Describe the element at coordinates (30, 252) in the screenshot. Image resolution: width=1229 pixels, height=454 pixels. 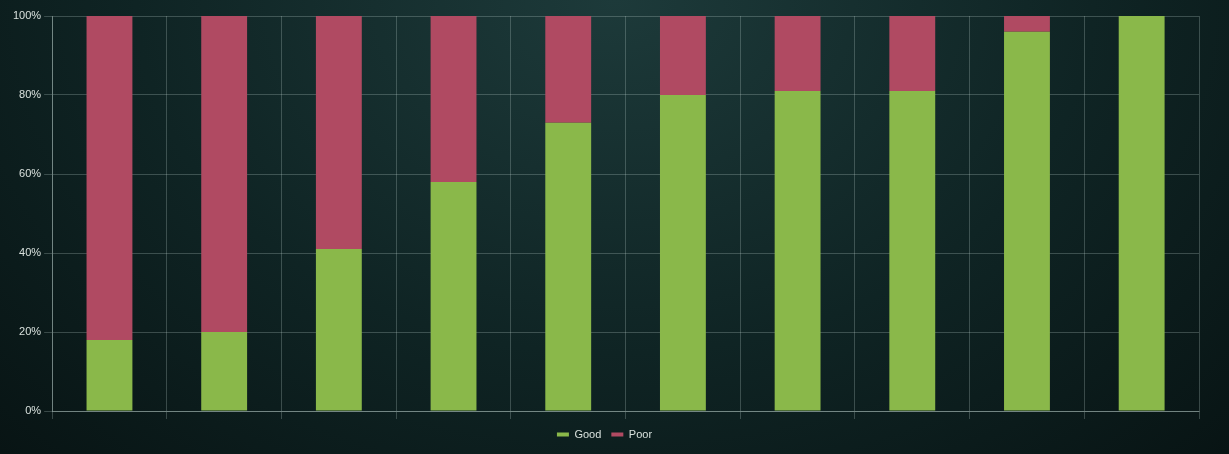
I see `y-tick-label: 40%` at that location.